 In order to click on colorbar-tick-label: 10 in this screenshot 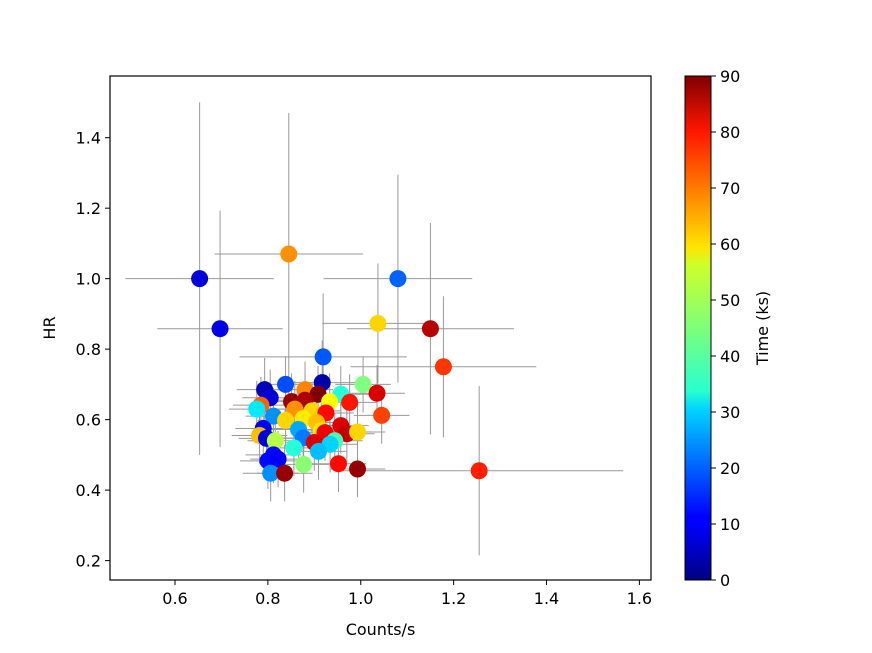, I will do `click(730, 524)`.